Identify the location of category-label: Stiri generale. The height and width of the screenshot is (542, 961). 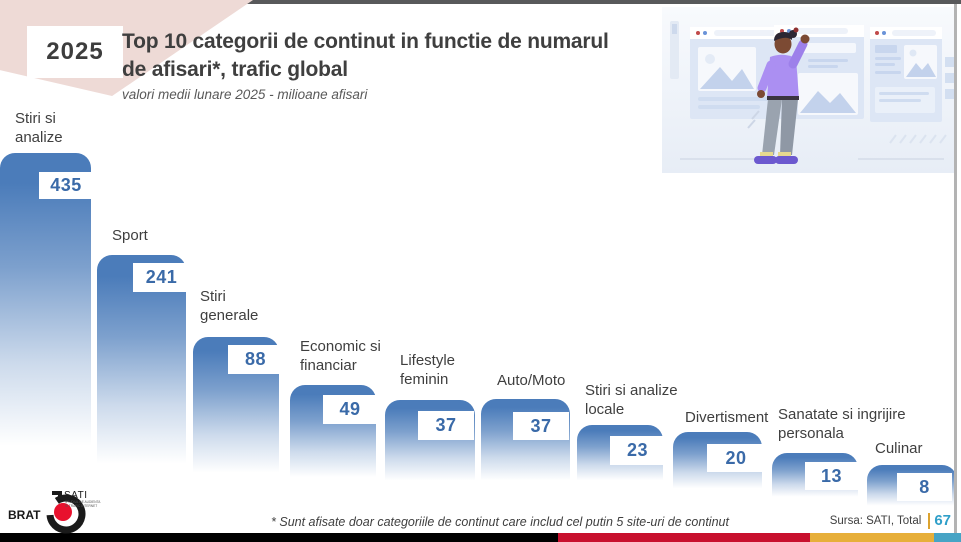
(229, 306).